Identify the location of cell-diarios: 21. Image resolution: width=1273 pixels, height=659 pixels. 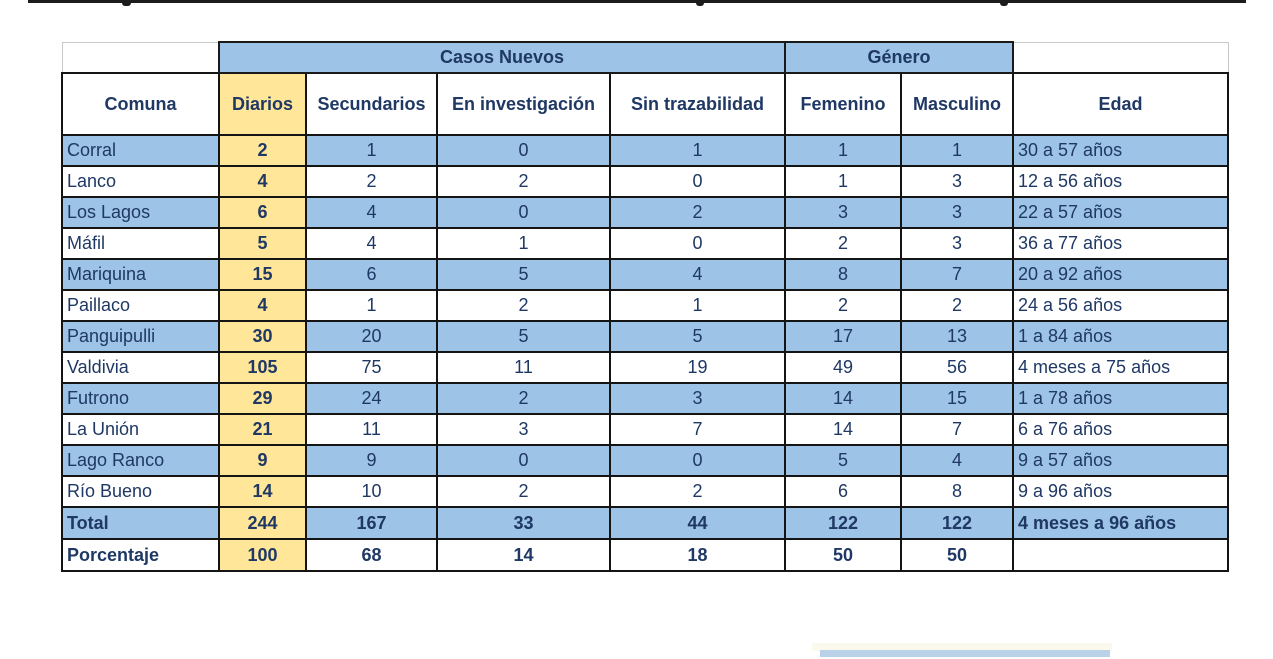
(262, 429).